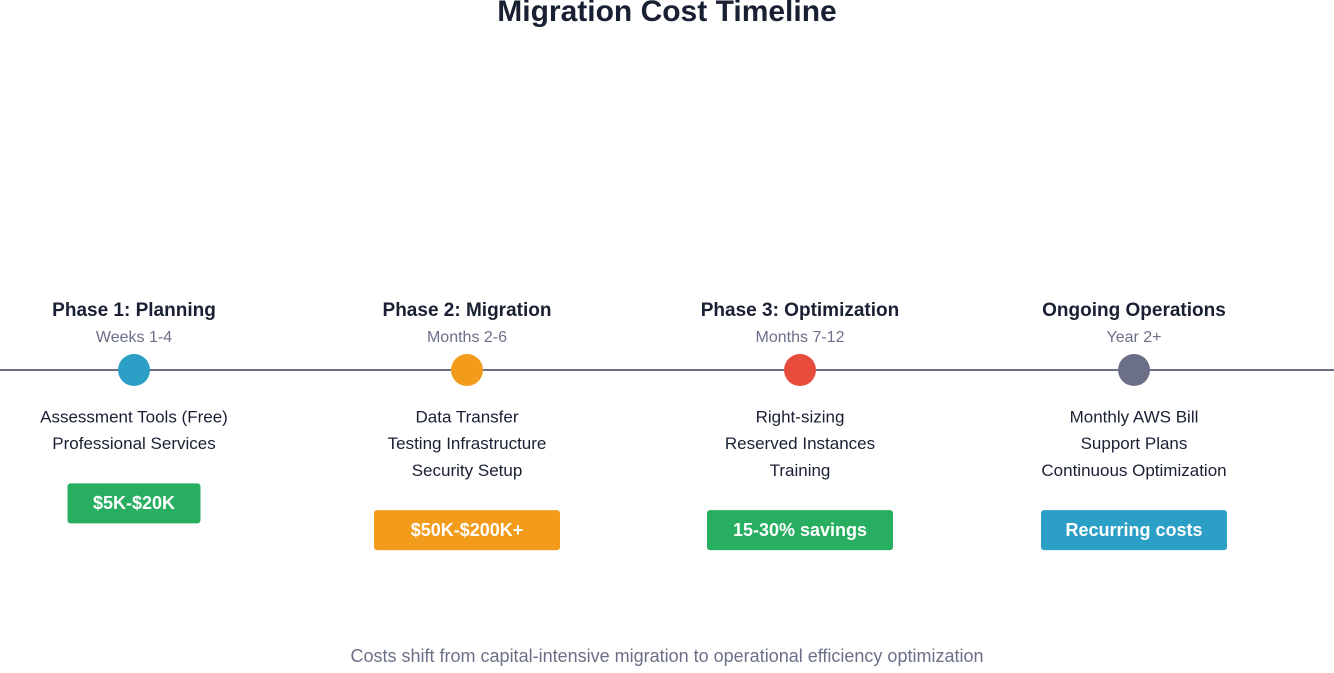  Describe the element at coordinates (467, 470) in the screenshot. I see `phase-item: Security Setup` at that location.